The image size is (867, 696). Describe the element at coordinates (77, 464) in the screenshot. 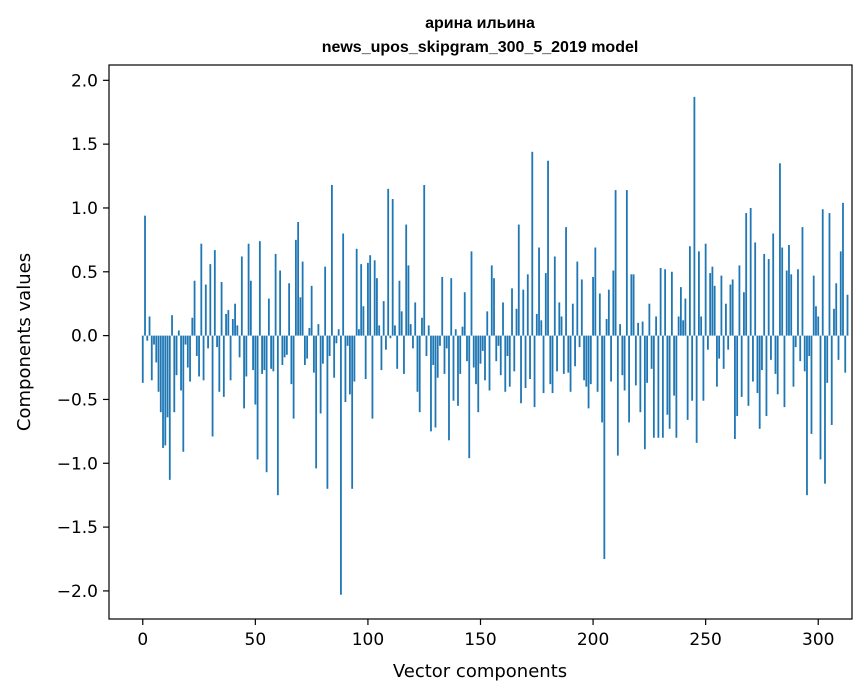

I see `y-tick-label: −1.0` at that location.